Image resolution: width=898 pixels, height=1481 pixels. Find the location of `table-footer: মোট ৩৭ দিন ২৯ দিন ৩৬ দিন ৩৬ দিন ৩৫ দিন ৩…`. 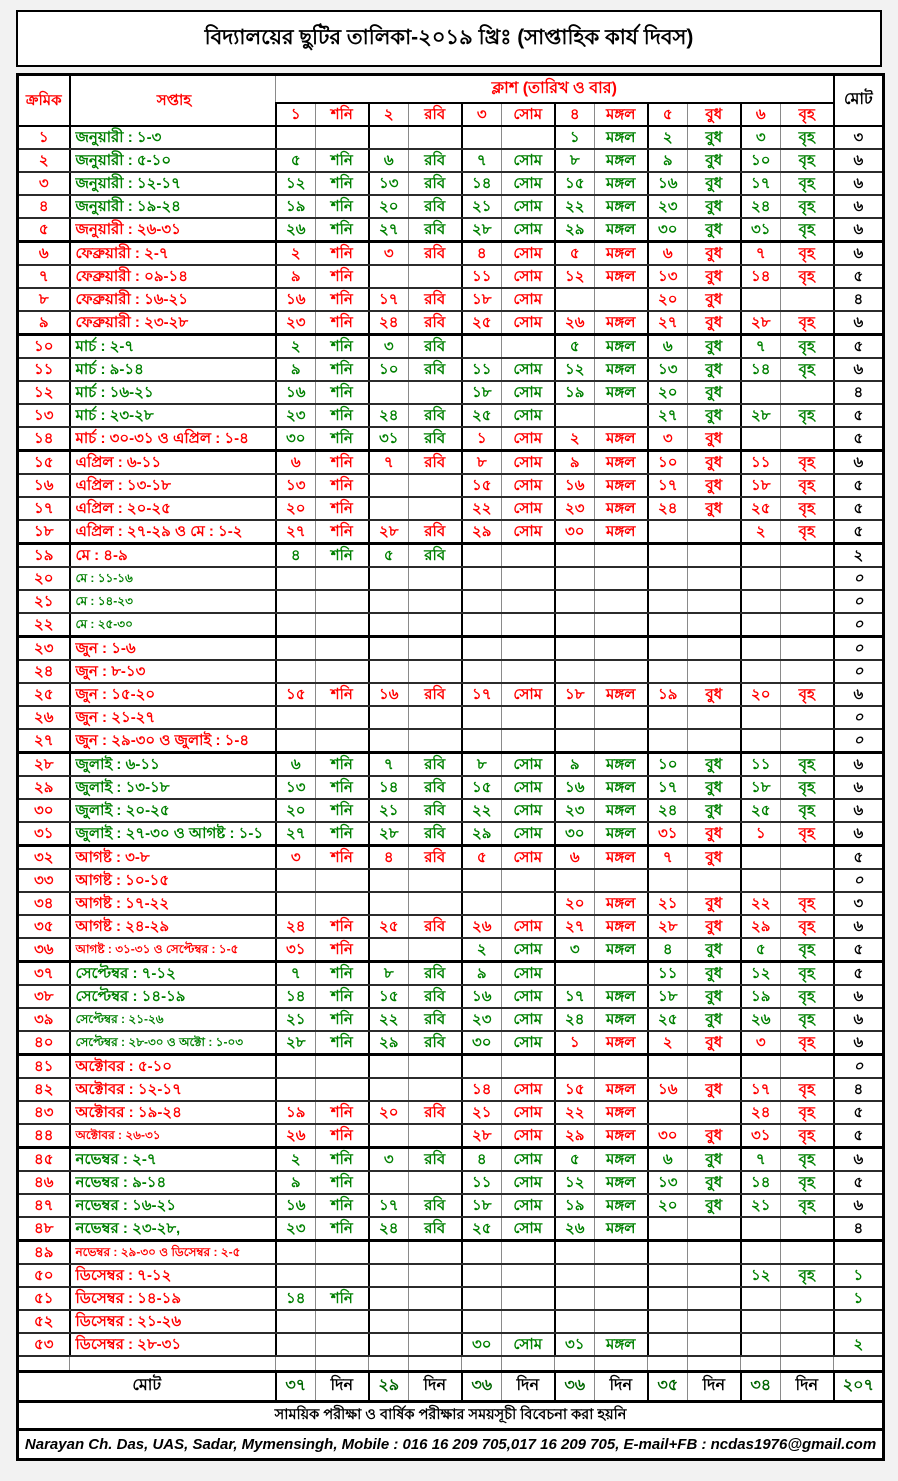

table-footer: মোট ৩৭ দিন ২৯ দিন ৩৬ দিন ৩৬ দিন ৩৫ দিন ৩… is located at coordinates (450, 1415).